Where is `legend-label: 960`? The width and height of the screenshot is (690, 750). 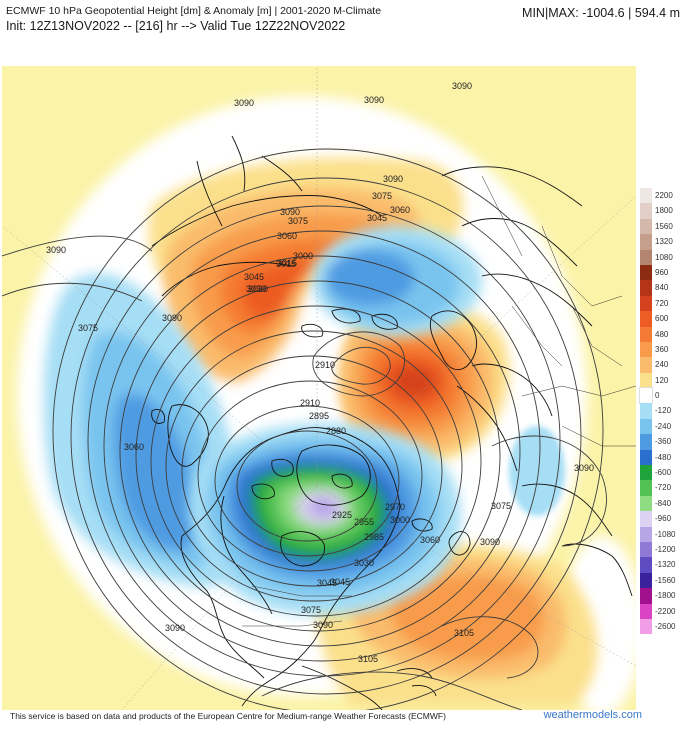 legend-label: 960 is located at coordinates (662, 272).